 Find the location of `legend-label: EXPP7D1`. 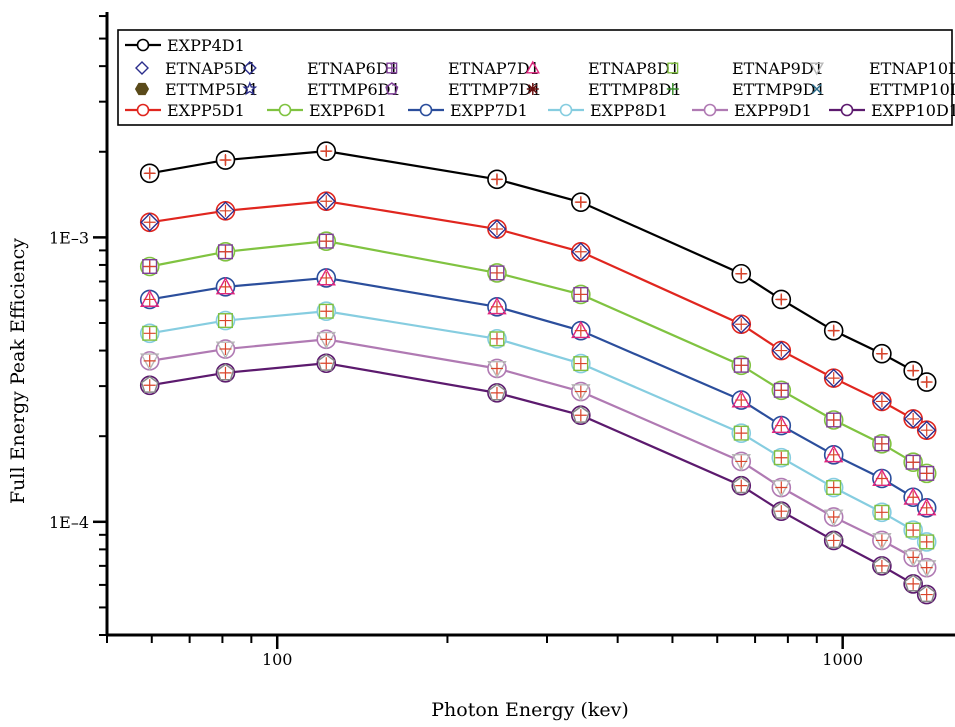

legend-label: EXPP7D1 is located at coordinates (489, 110).